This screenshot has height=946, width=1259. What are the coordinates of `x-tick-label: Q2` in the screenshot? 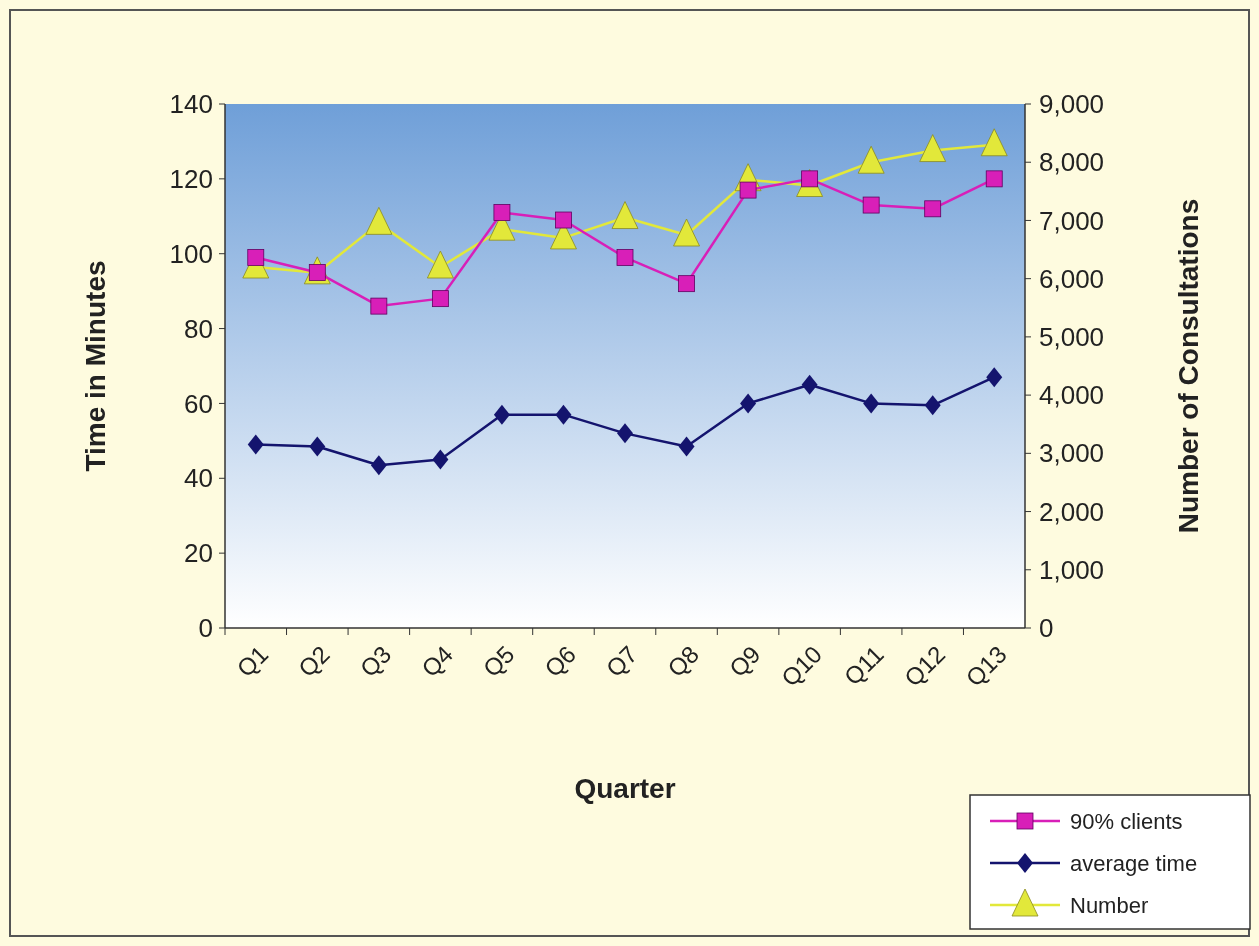 It's located at (314, 661).